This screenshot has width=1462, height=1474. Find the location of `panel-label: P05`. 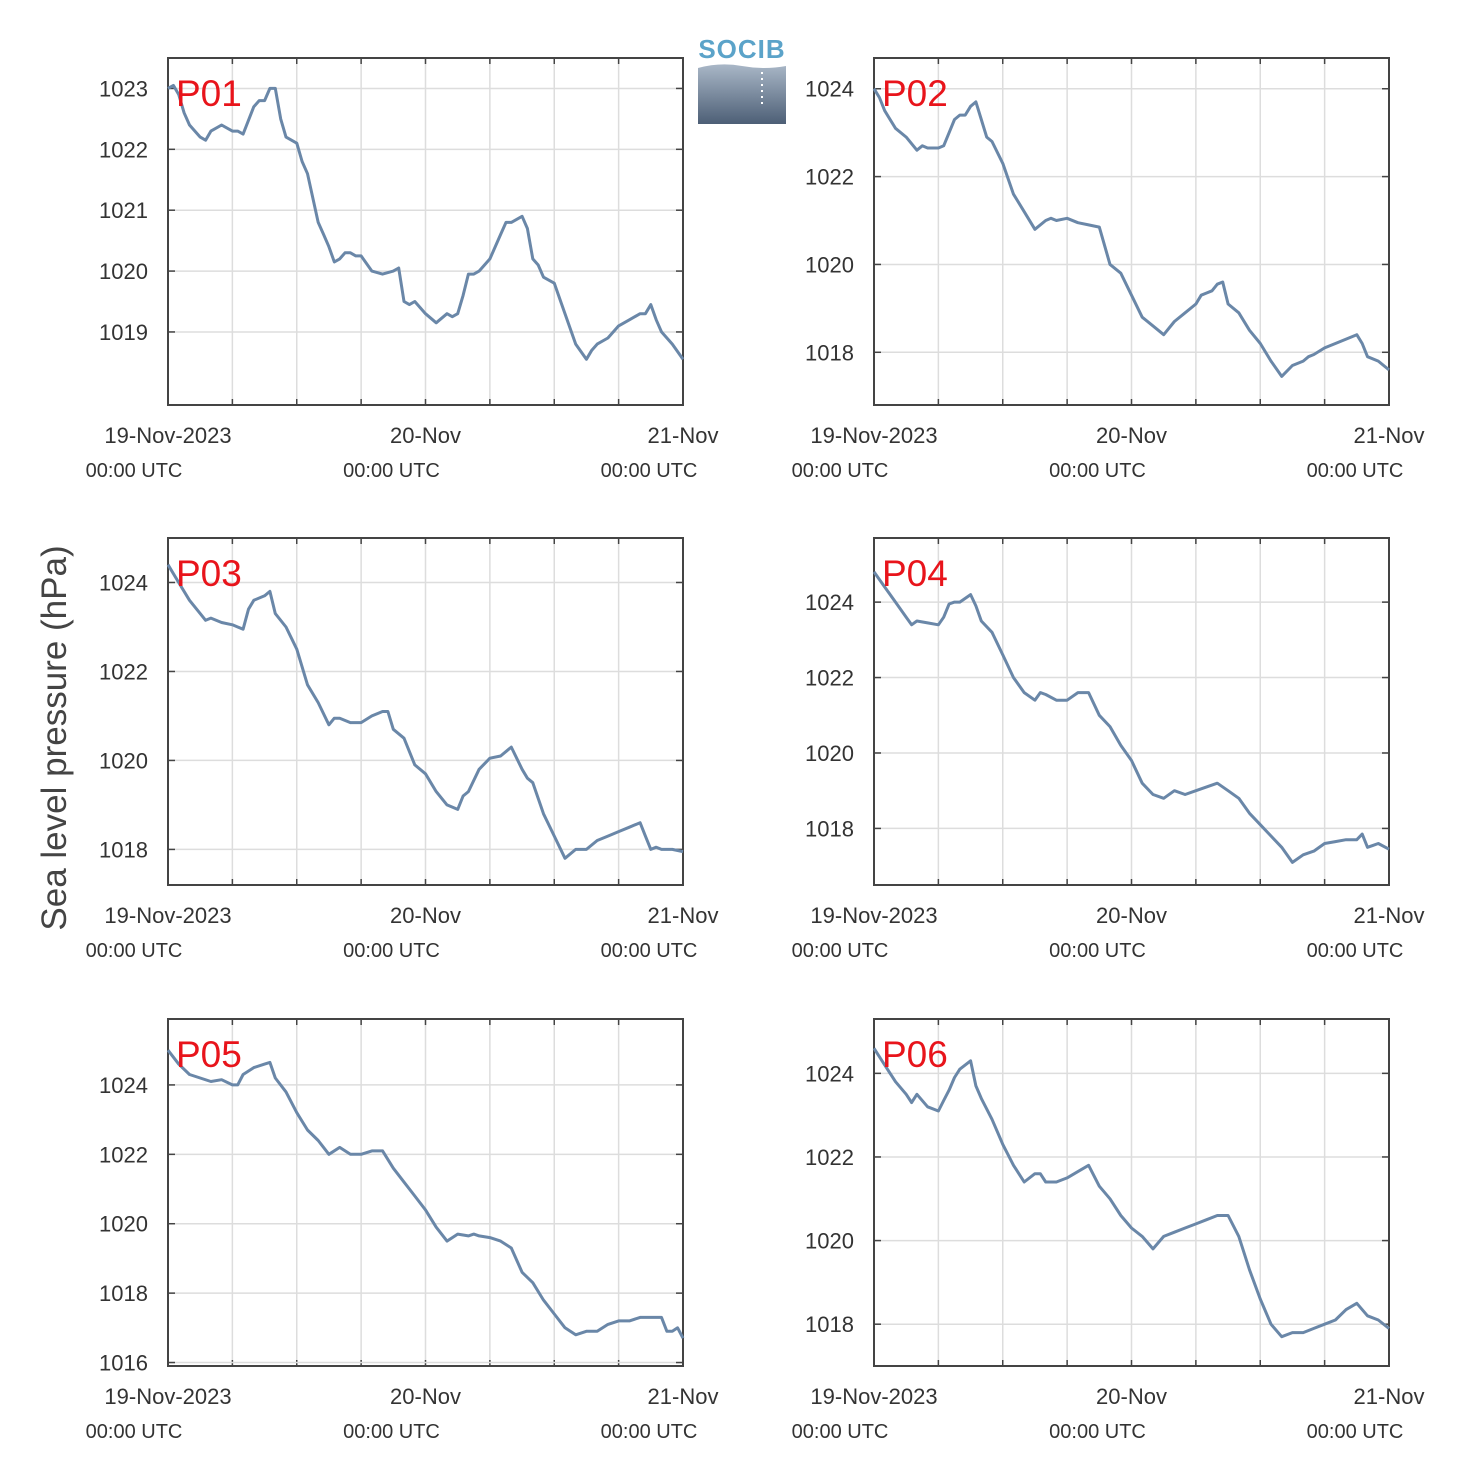

panel-label: P05 is located at coordinates (209, 1054).